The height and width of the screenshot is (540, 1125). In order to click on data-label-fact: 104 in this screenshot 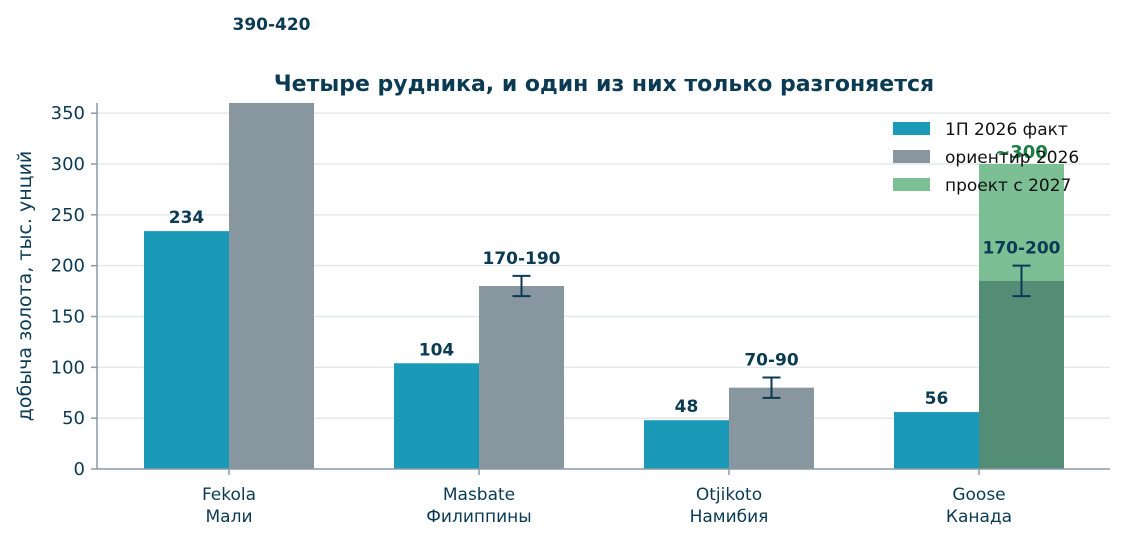, I will do `click(437, 350)`.